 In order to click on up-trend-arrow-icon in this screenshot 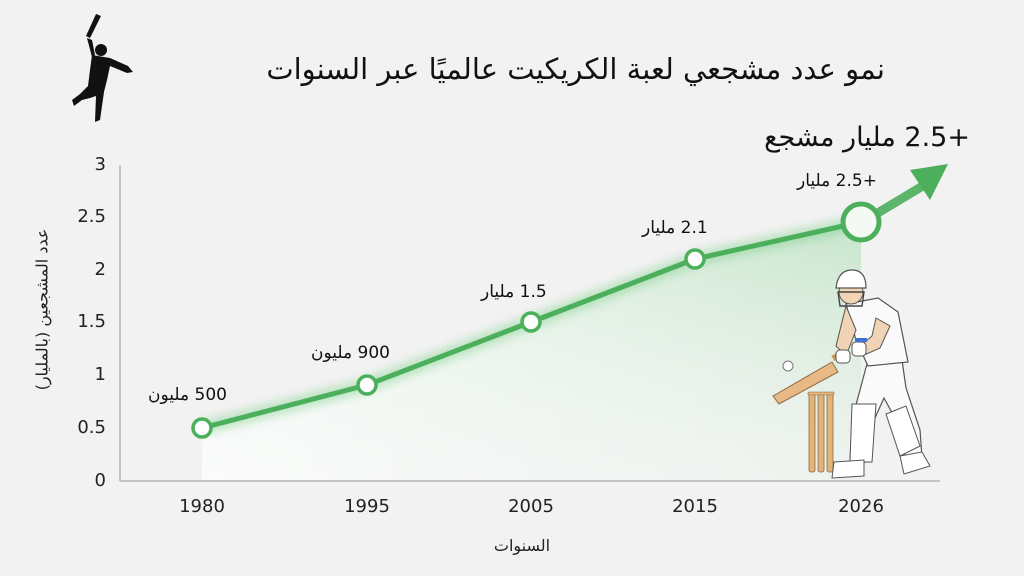, I will do `click(909, 191)`.